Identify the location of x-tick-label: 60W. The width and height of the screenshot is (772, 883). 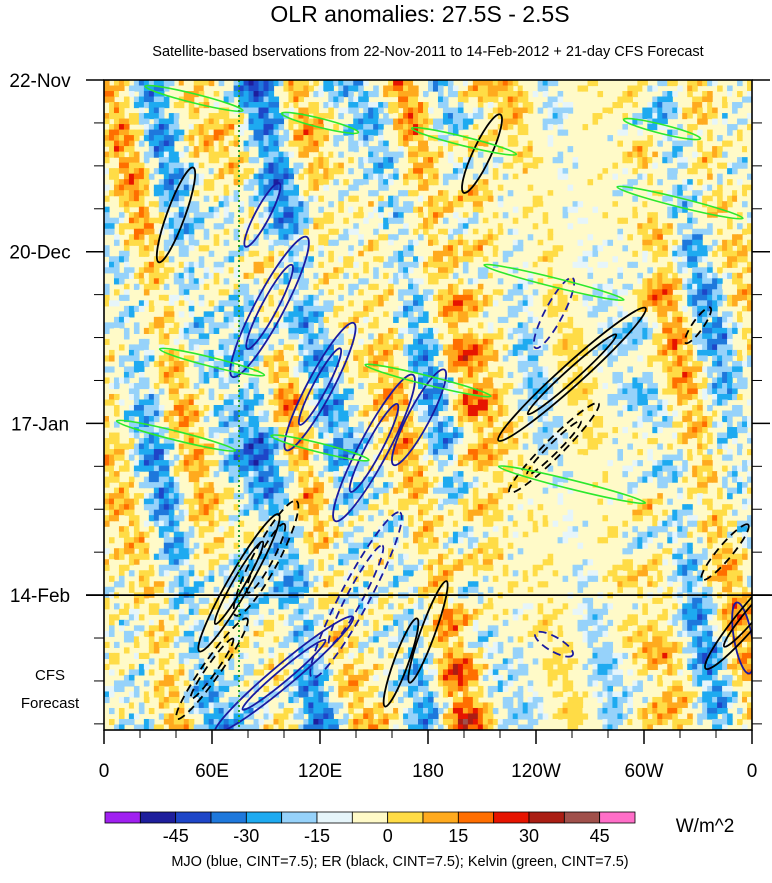
(643, 771).